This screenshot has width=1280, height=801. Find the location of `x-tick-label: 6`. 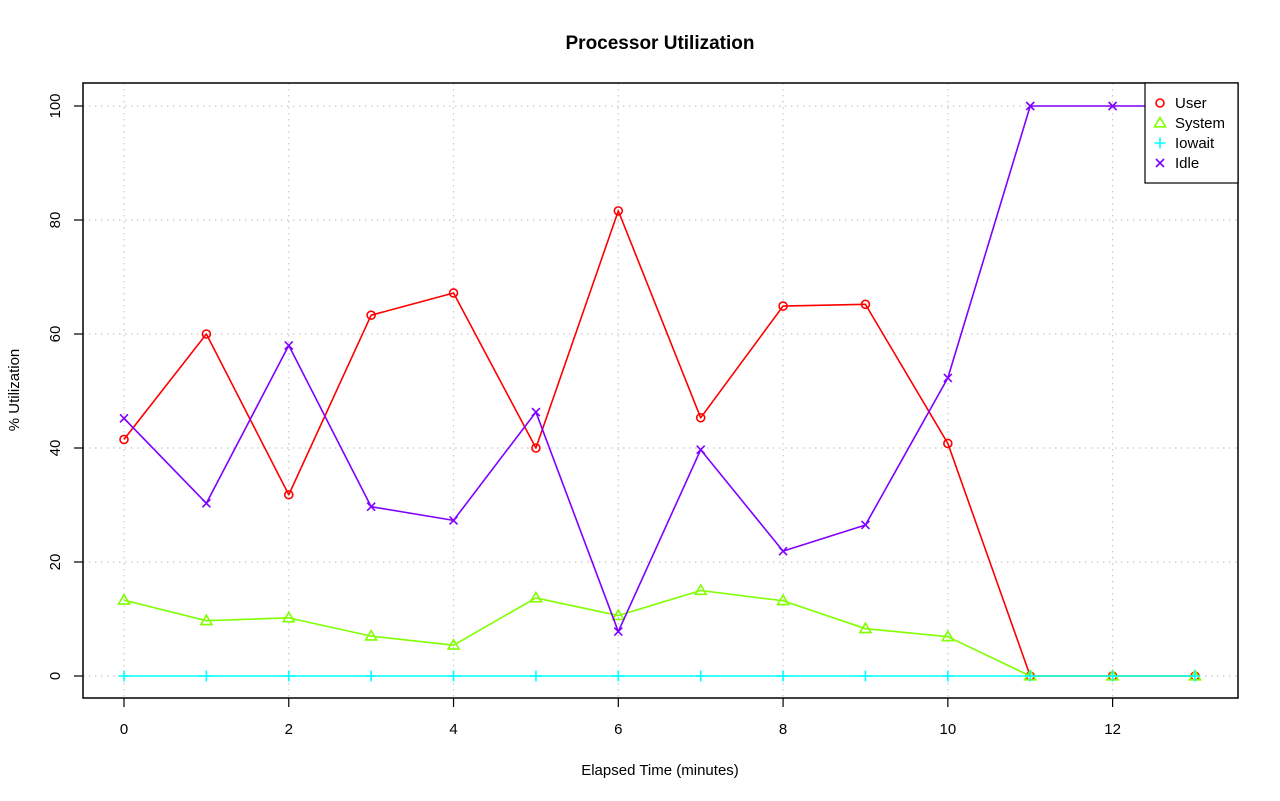

x-tick-label: 6 is located at coordinates (618, 729).